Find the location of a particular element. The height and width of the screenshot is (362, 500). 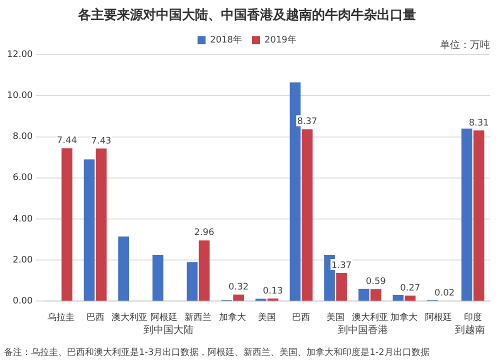

data-label: 0.59 is located at coordinates (376, 281).